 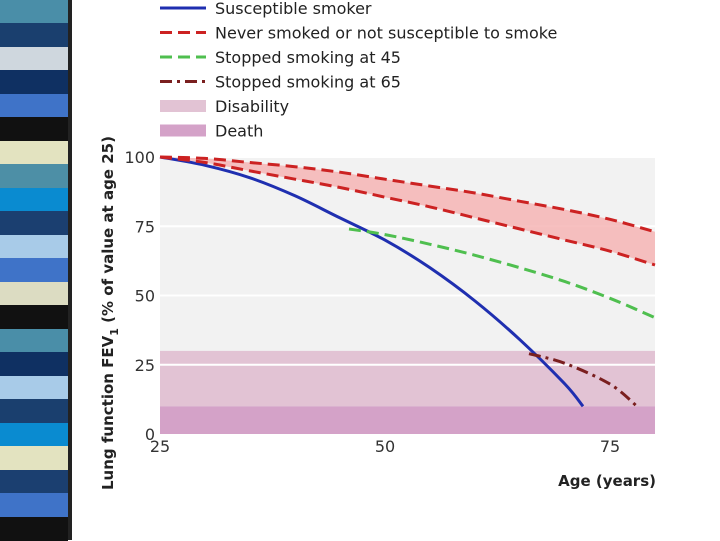 I want to click on legend-label: Disability, so click(x=252, y=106).